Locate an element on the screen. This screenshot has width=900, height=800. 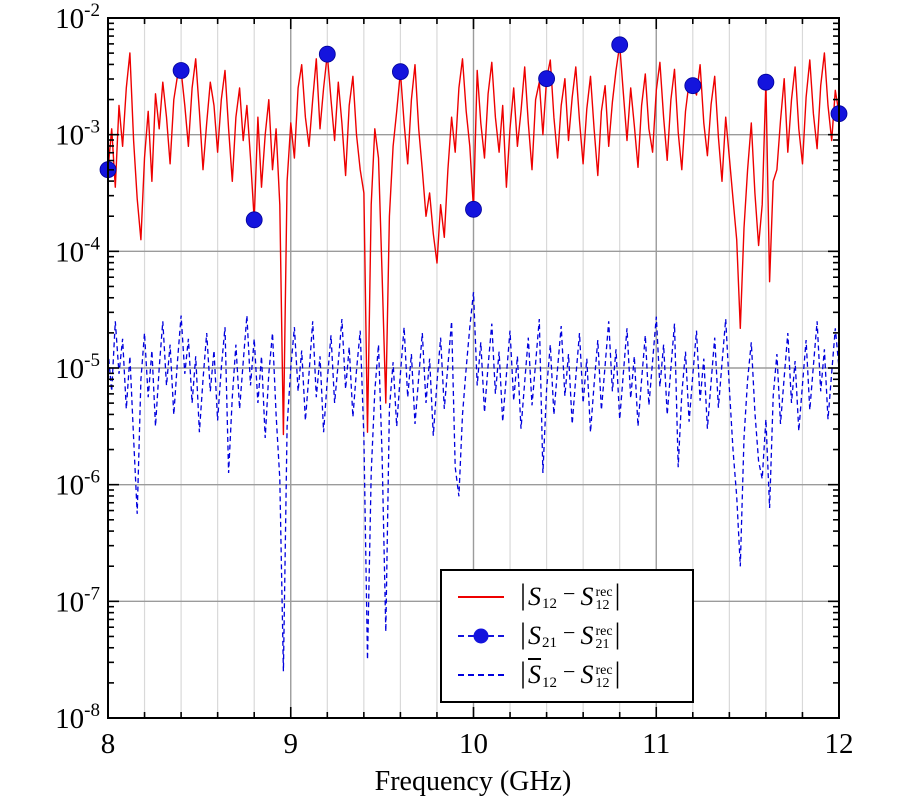
x-tick-label: 10 is located at coordinates (473, 744).